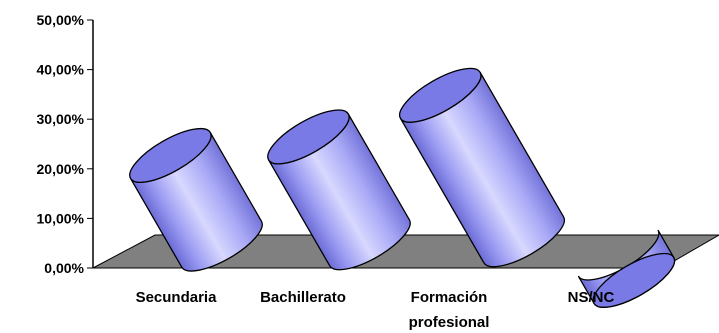 This screenshot has width=719, height=333. What do you see at coordinates (177, 297) in the screenshot?
I see `x-category-label: Secundaria` at bounding box center [177, 297].